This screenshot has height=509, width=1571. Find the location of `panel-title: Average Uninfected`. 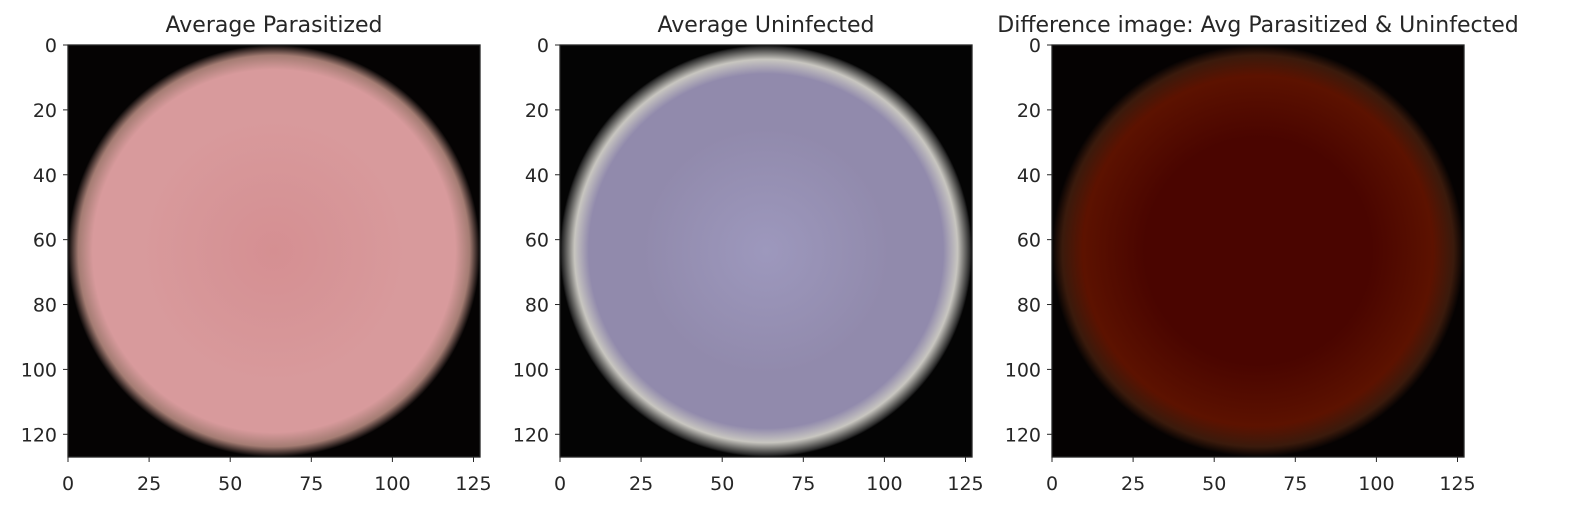

panel-title: Average Uninfected is located at coordinates (766, 25).